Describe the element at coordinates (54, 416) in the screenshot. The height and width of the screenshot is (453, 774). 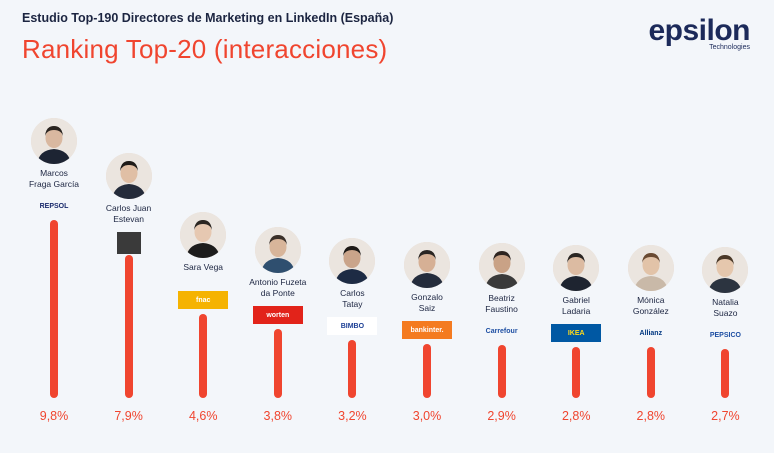
I see `value-label: 9,8%` at that location.